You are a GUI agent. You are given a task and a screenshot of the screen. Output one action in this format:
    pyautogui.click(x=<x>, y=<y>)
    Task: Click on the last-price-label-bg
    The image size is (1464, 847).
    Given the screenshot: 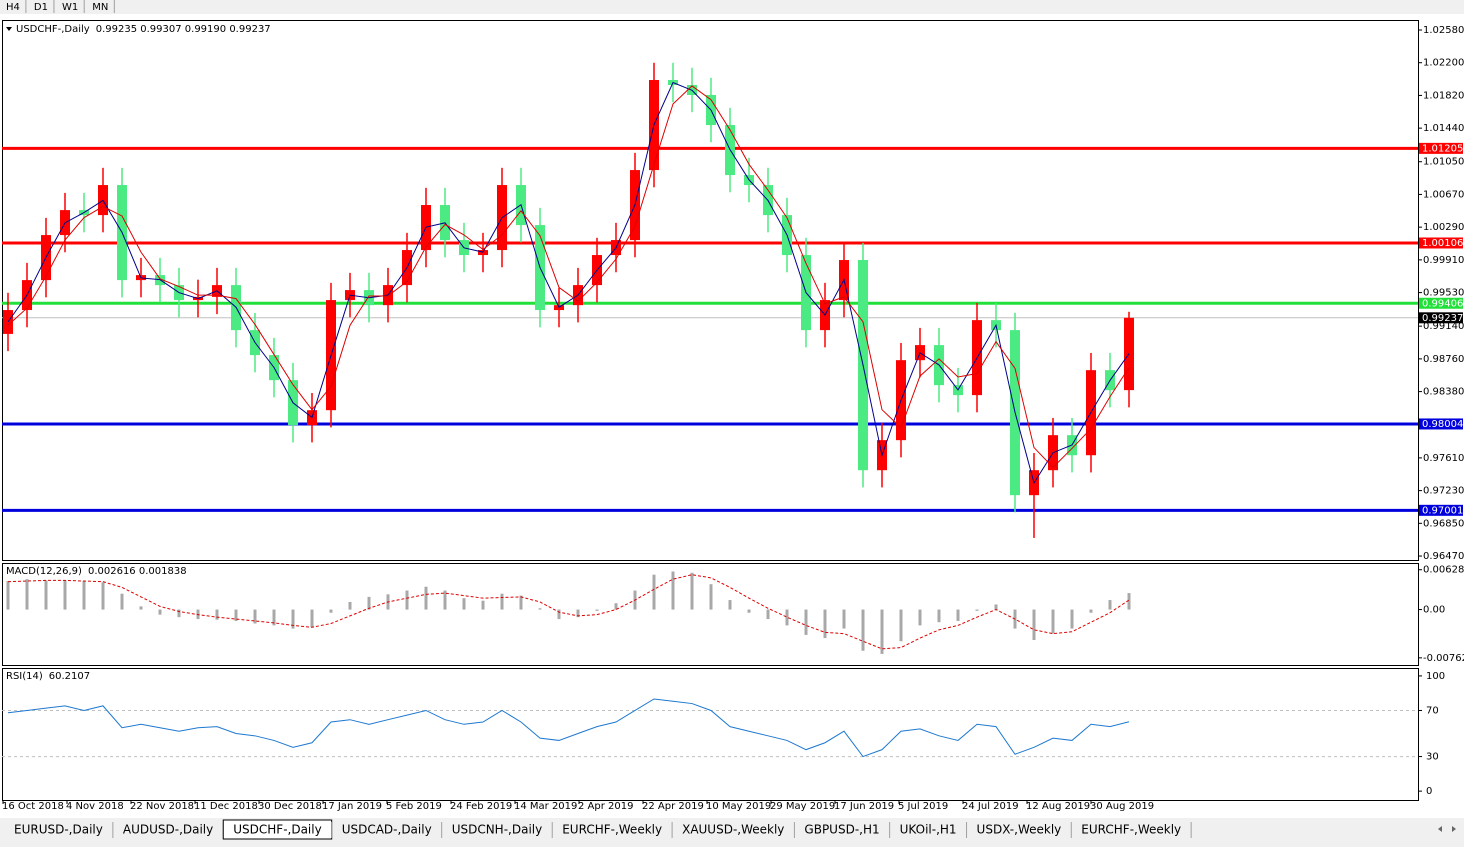 What is the action you would take?
    pyautogui.click(x=1441, y=318)
    